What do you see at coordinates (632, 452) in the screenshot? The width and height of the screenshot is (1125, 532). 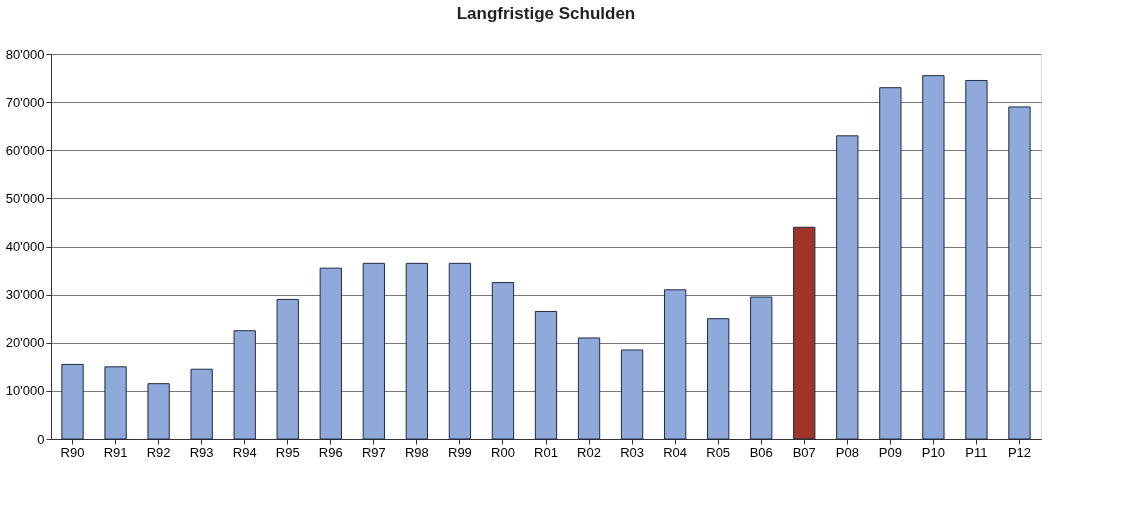 I see `x-tick-label: R03` at bounding box center [632, 452].